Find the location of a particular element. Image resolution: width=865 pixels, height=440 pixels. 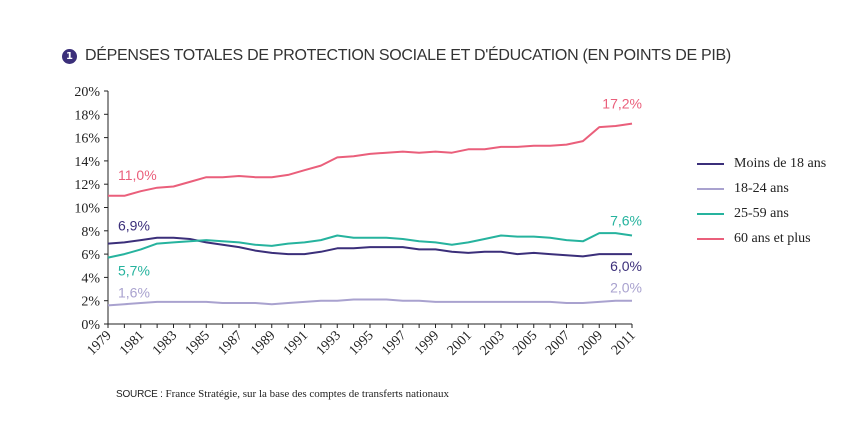

x-tick-label: 1991 is located at coordinates (296, 343).